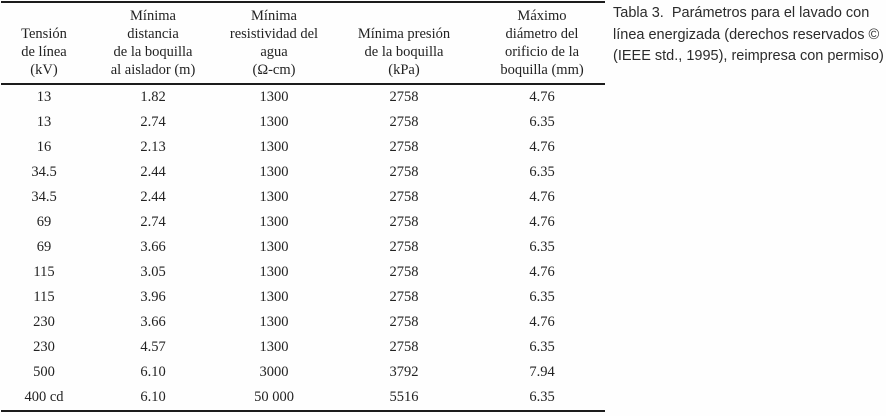 The width and height of the screenshot is (886, 416). Describe the element at coordinates (153, 272) in the screenshot. I see `table-cell: 3.05` at that location.